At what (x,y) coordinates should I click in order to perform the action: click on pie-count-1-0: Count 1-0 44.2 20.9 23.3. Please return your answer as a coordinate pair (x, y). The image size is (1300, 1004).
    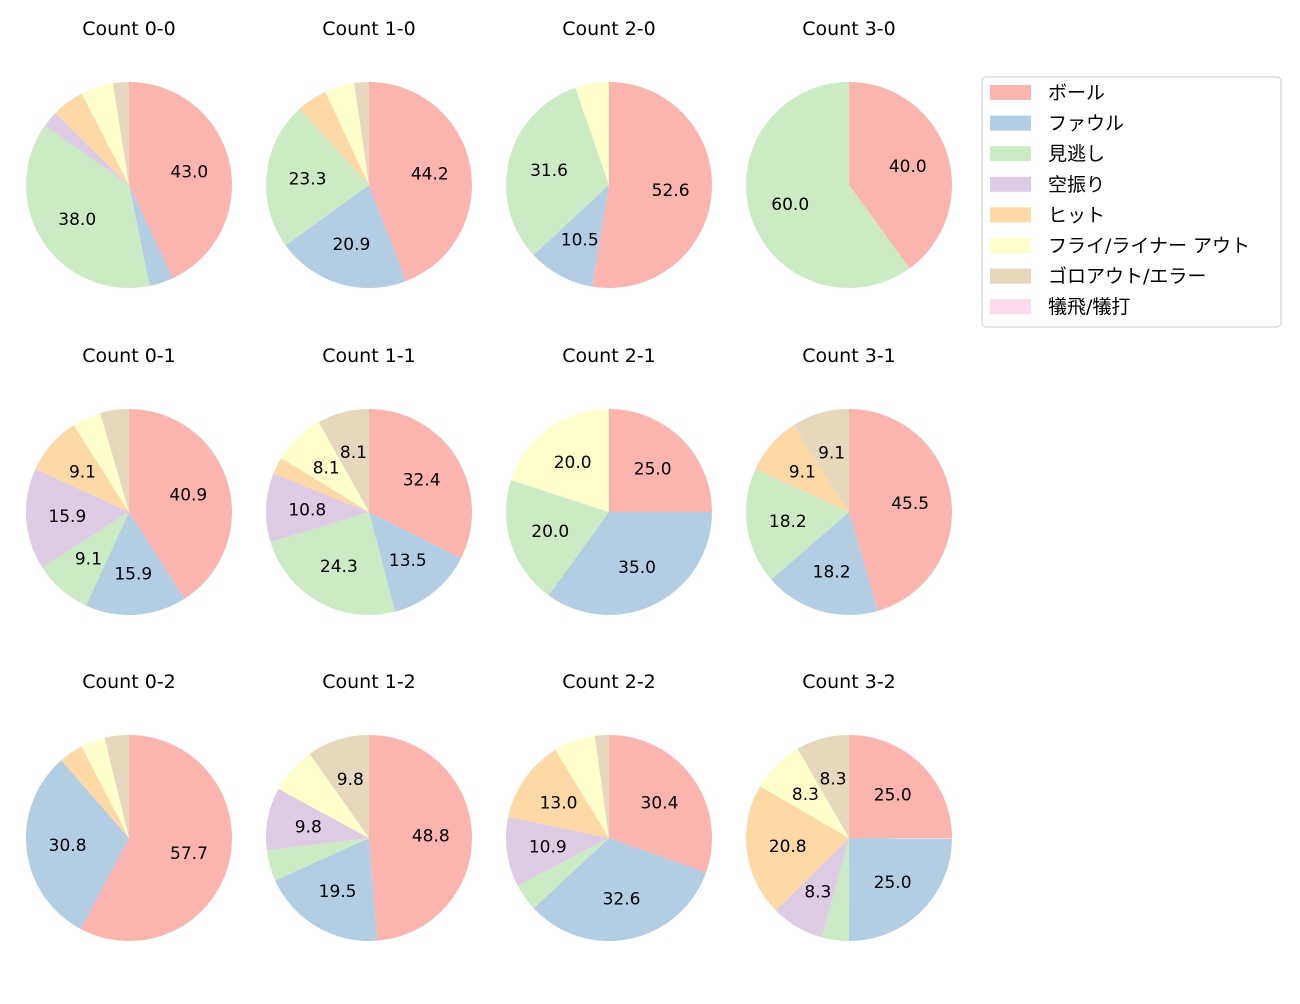
    Looking at the image, I should click on (369, 153).